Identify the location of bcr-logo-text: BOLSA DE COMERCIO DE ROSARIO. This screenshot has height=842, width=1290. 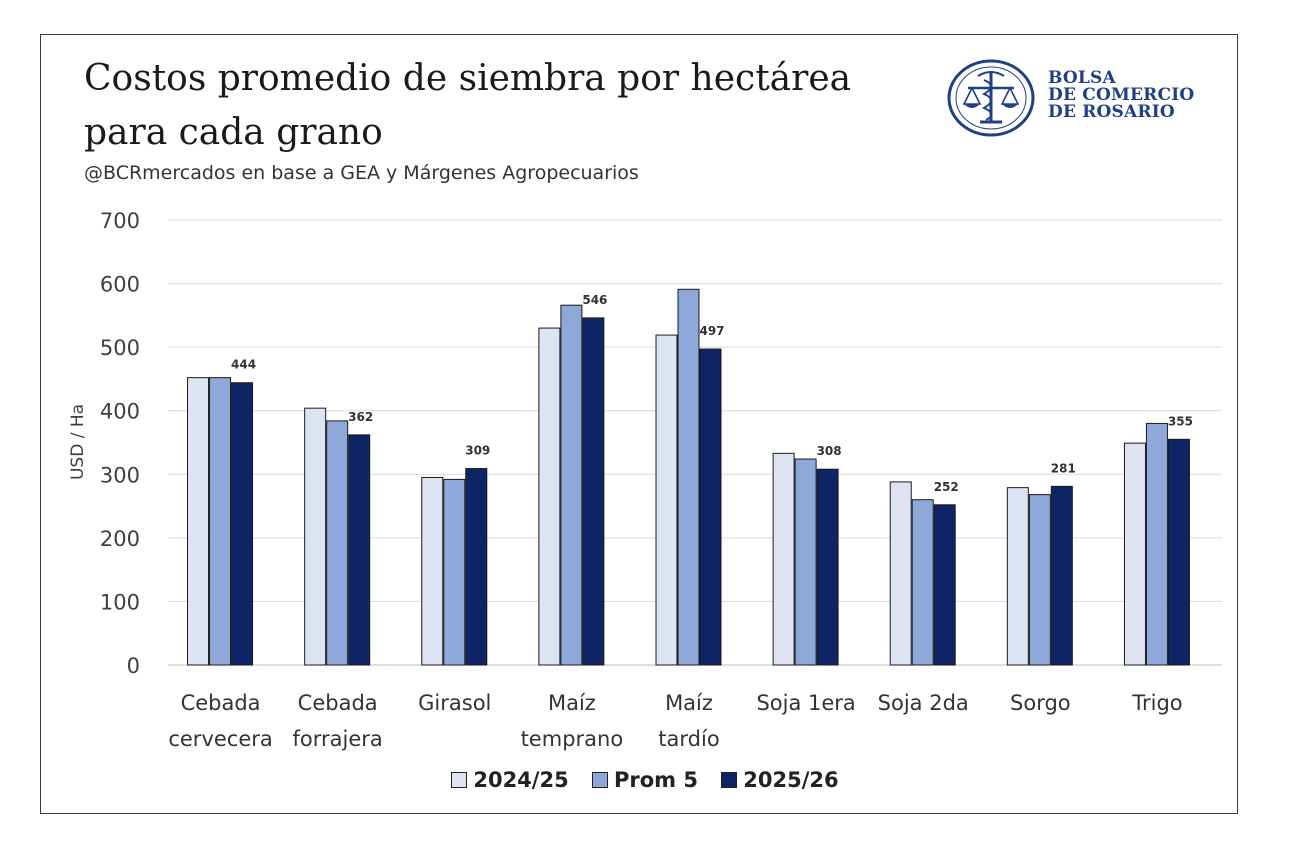
(1121, 95).